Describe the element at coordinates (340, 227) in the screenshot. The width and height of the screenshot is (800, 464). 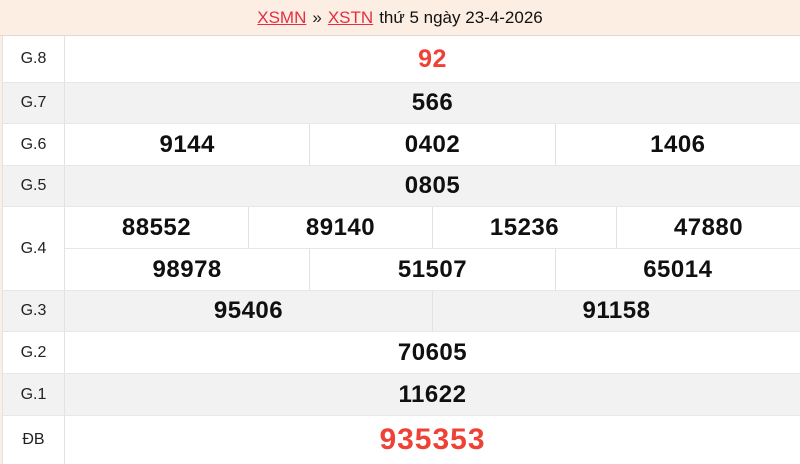
I see `prize-value: 89140` at that location.